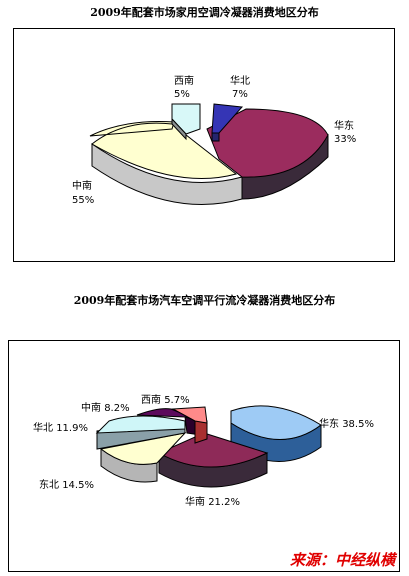 This screenshot has width=409, height=576. What do you see at coordinates (240, 94) in the screenshot?
I see `chart1-pct-huabei: 7%` at bounding box center [240, 94].